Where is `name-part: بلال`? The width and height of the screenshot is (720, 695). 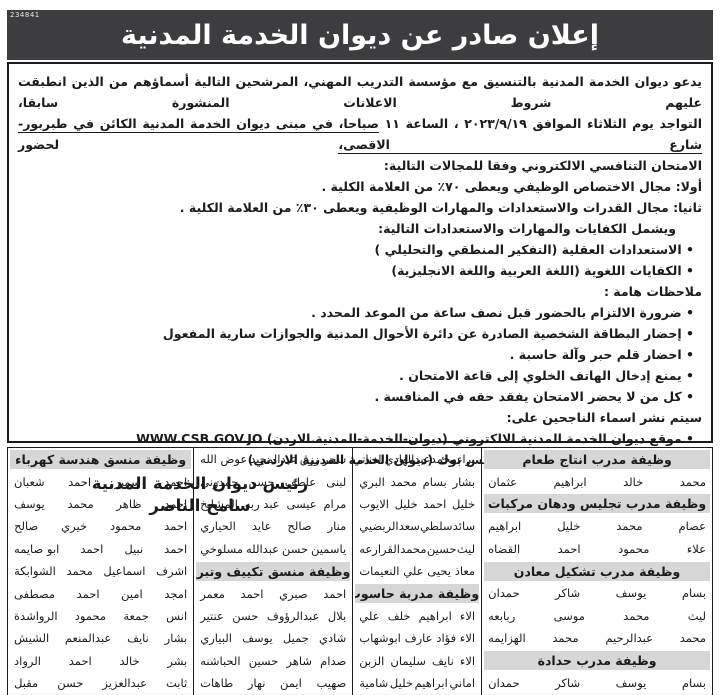
name-part: بلال is located at coordinates (337, 615).